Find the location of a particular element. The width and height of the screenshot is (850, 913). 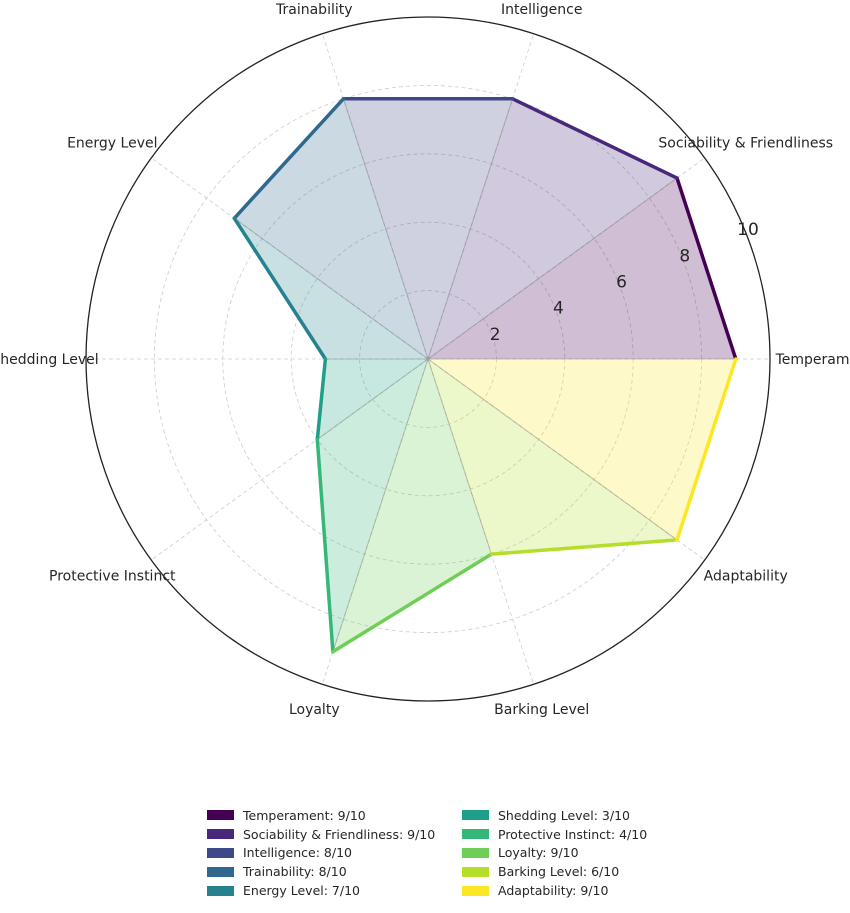

legend-item: Temperament: 9/10 is located at coordinates (334, 815).